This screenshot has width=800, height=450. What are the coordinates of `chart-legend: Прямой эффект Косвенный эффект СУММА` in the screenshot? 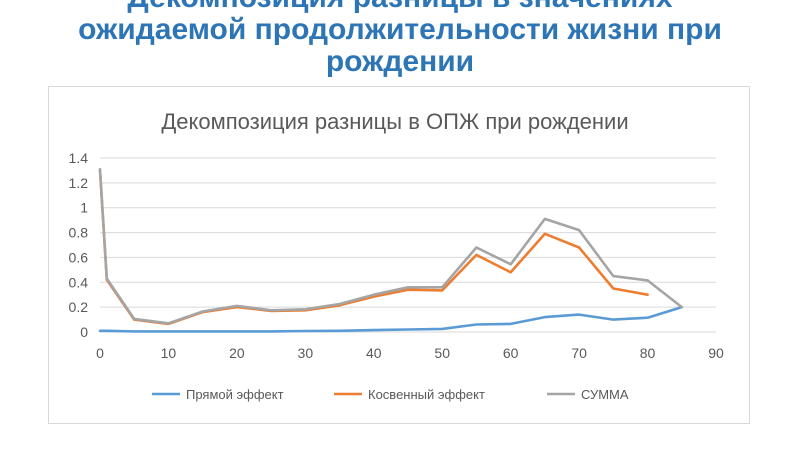 It's located at (390, 394).